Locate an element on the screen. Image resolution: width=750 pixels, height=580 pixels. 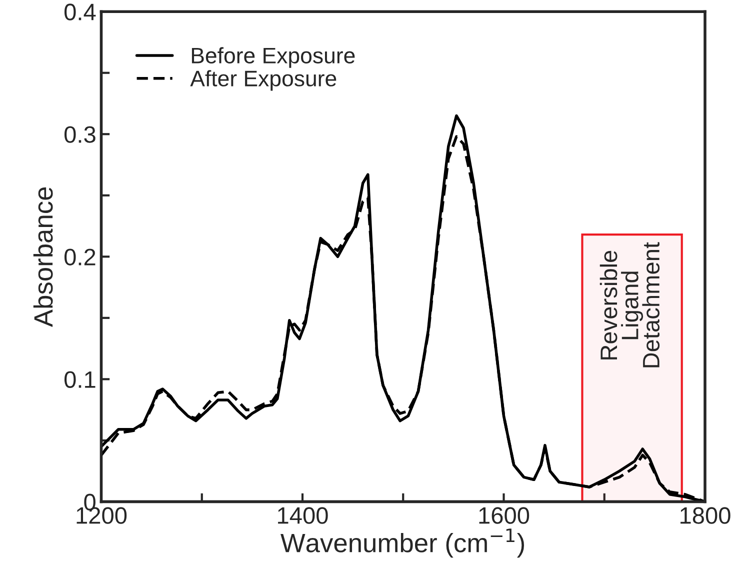
x-tick-label: 1400 is located at coordinates (303, 515).